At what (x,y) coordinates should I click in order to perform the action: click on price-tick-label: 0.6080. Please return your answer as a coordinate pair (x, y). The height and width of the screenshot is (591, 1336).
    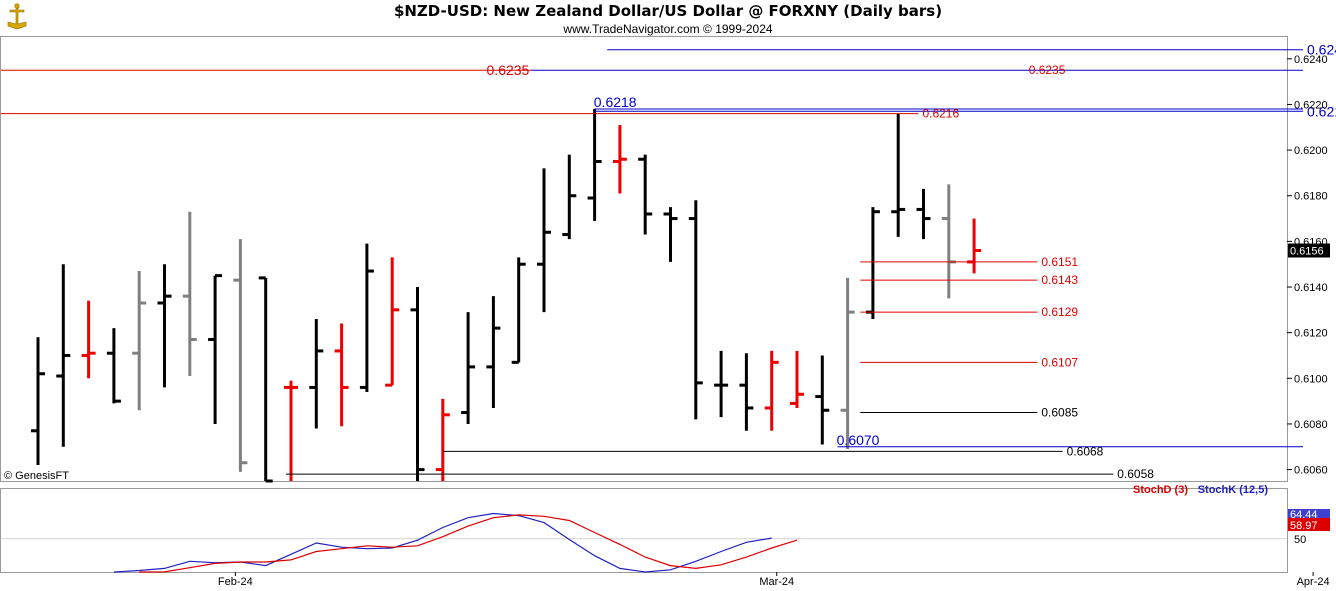
    Looking at the image, I should click on (1311, 425).